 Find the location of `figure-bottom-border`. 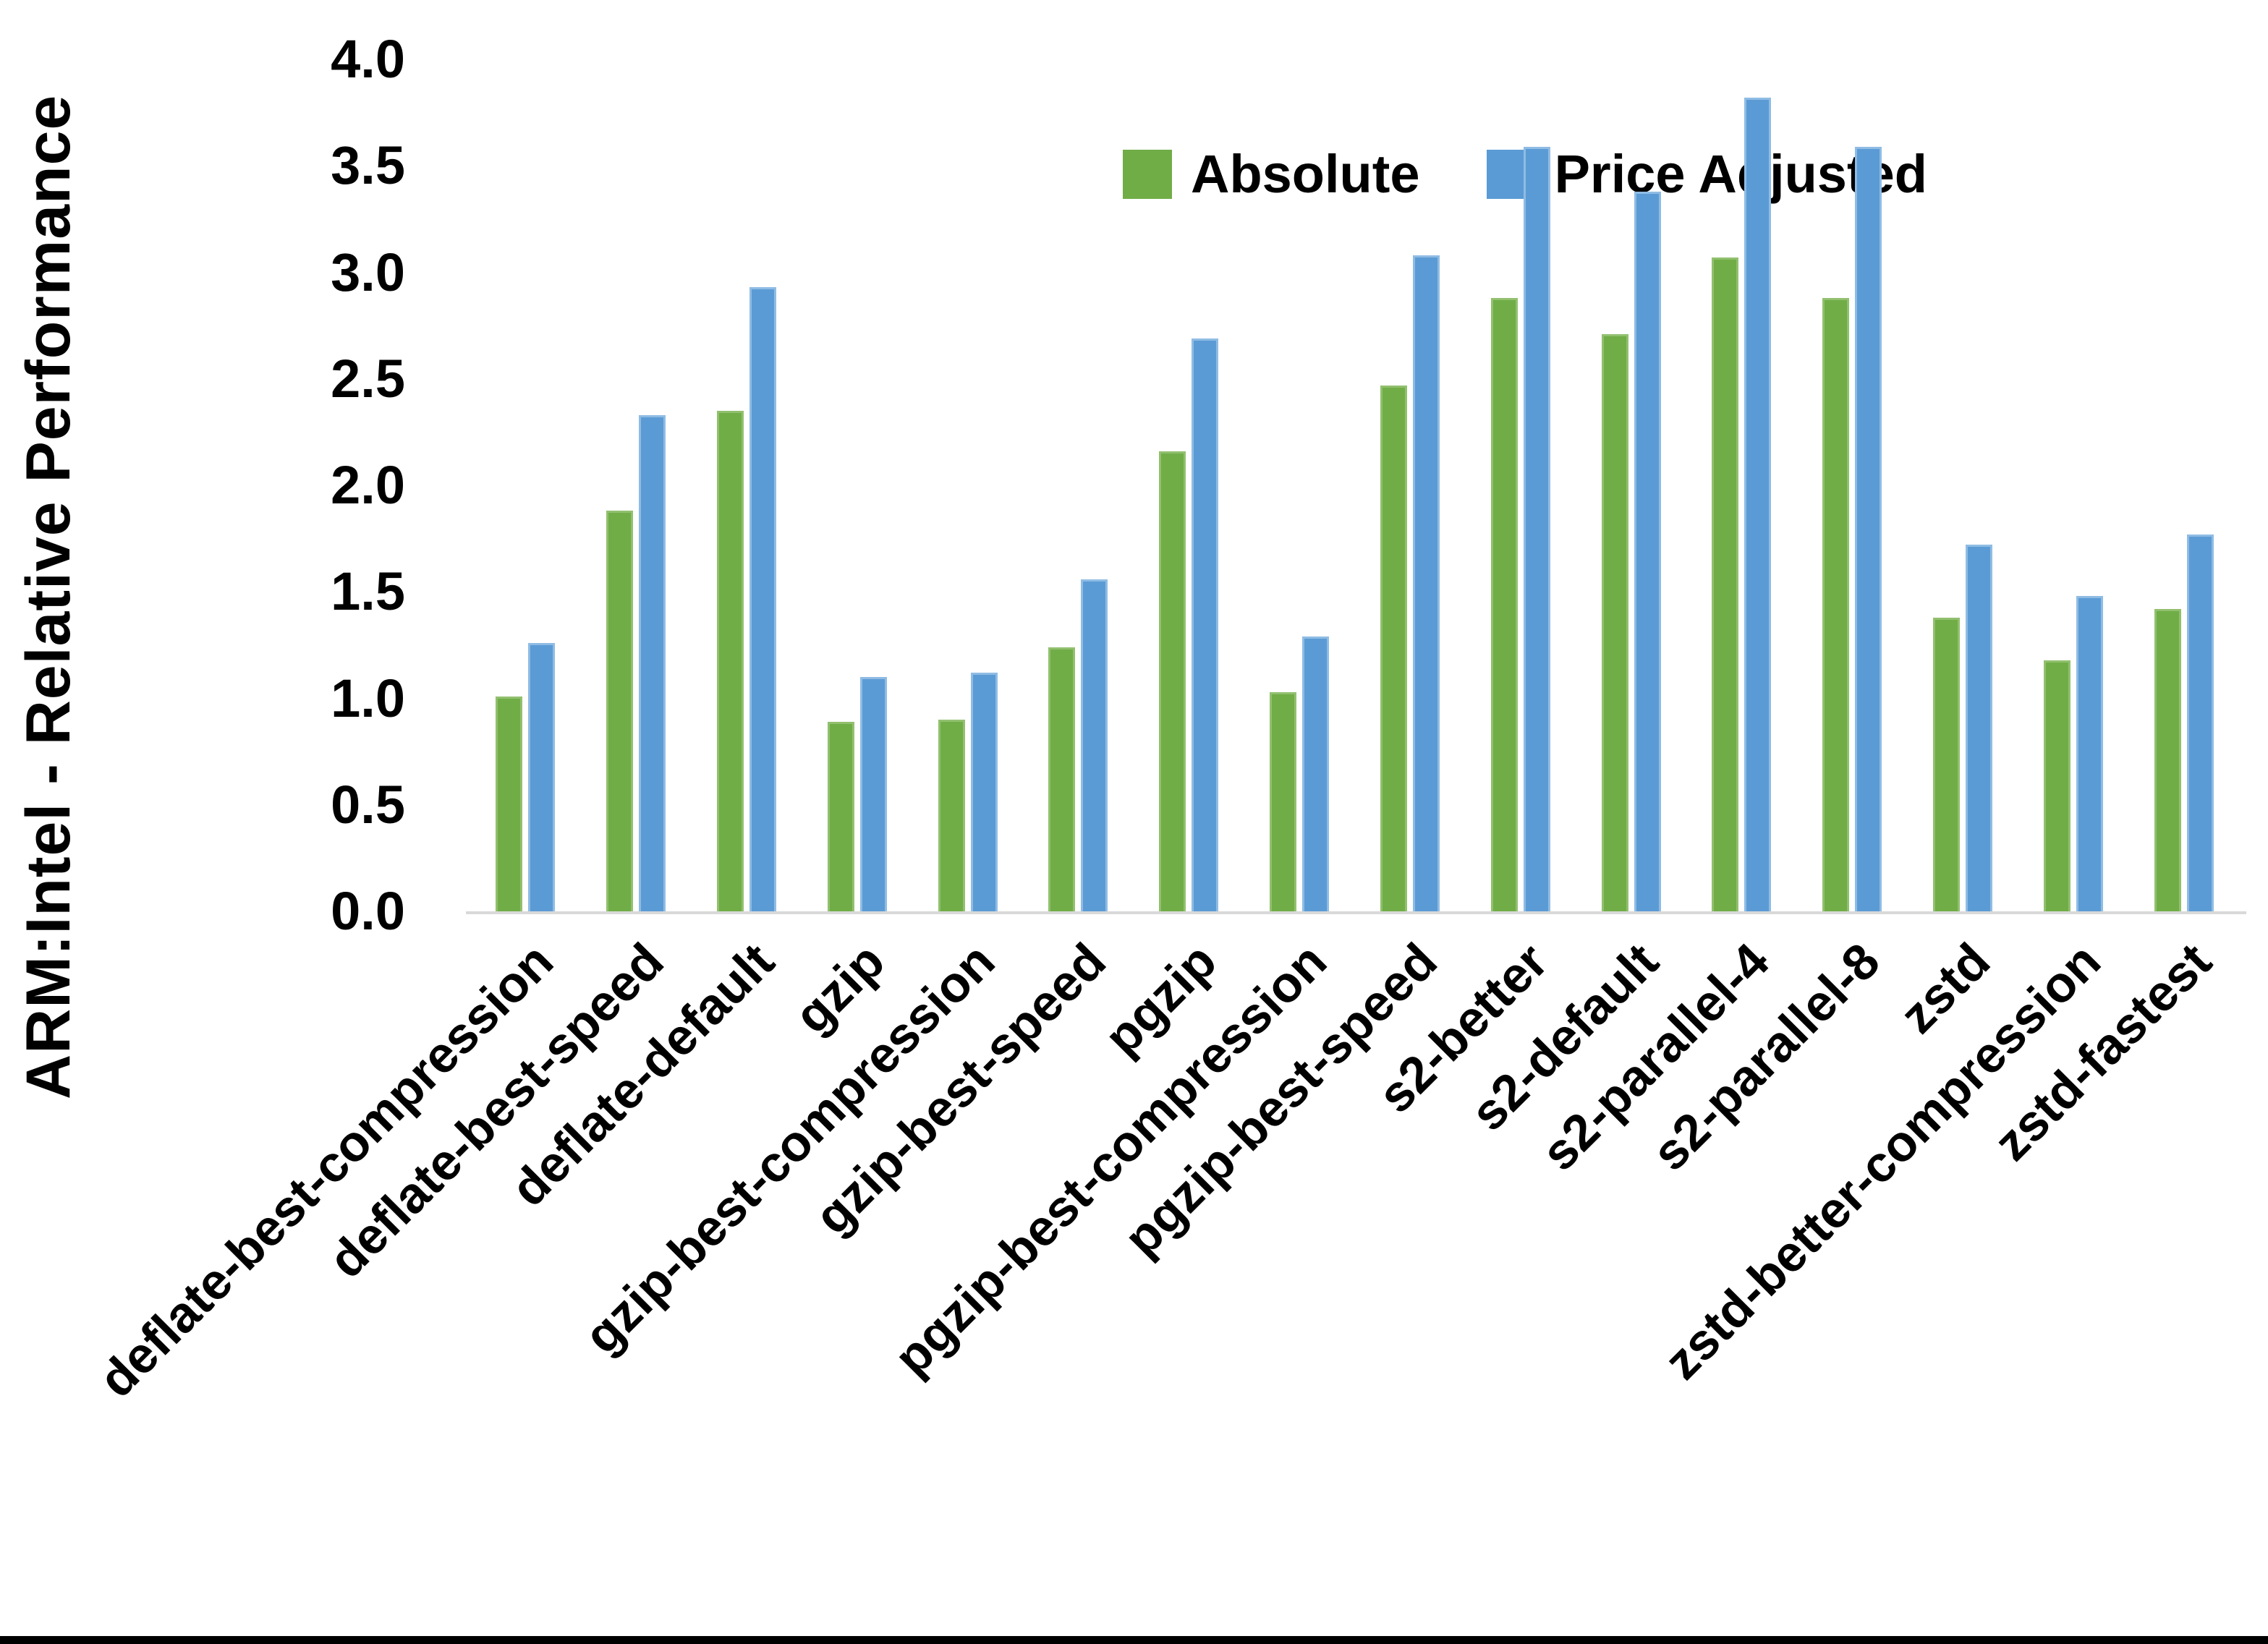

figure-bottom-border is located at coordinates (1134, 1640).